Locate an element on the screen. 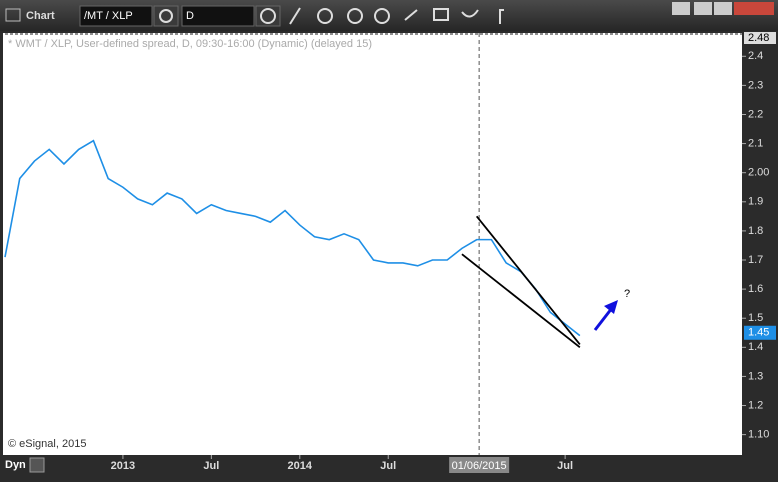 The width and height of the screenshot is (778, 482). y-tick-label: 2.3 is located at coordinates (755, 85).